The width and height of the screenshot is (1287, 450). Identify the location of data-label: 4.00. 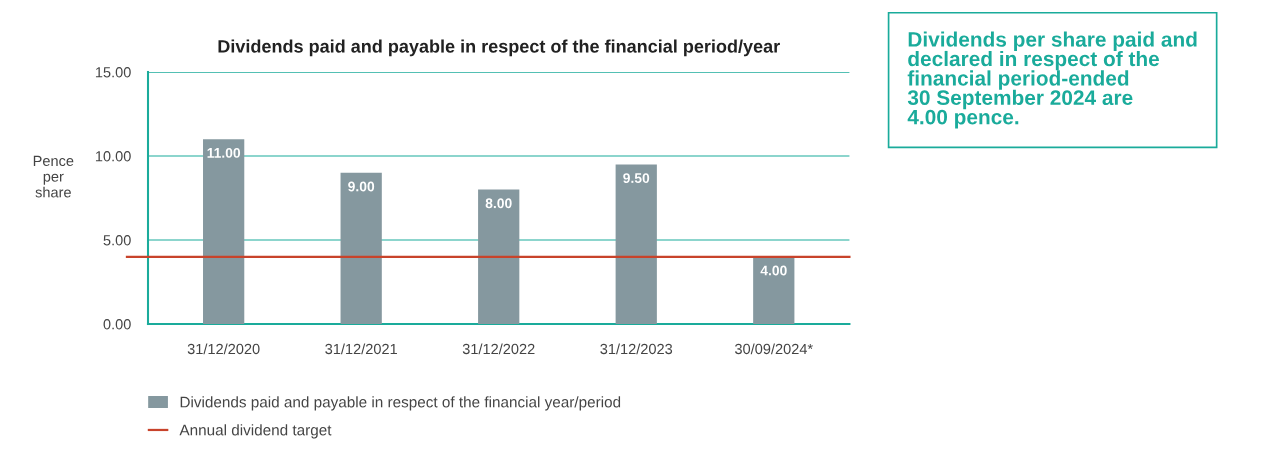
(773, 270).